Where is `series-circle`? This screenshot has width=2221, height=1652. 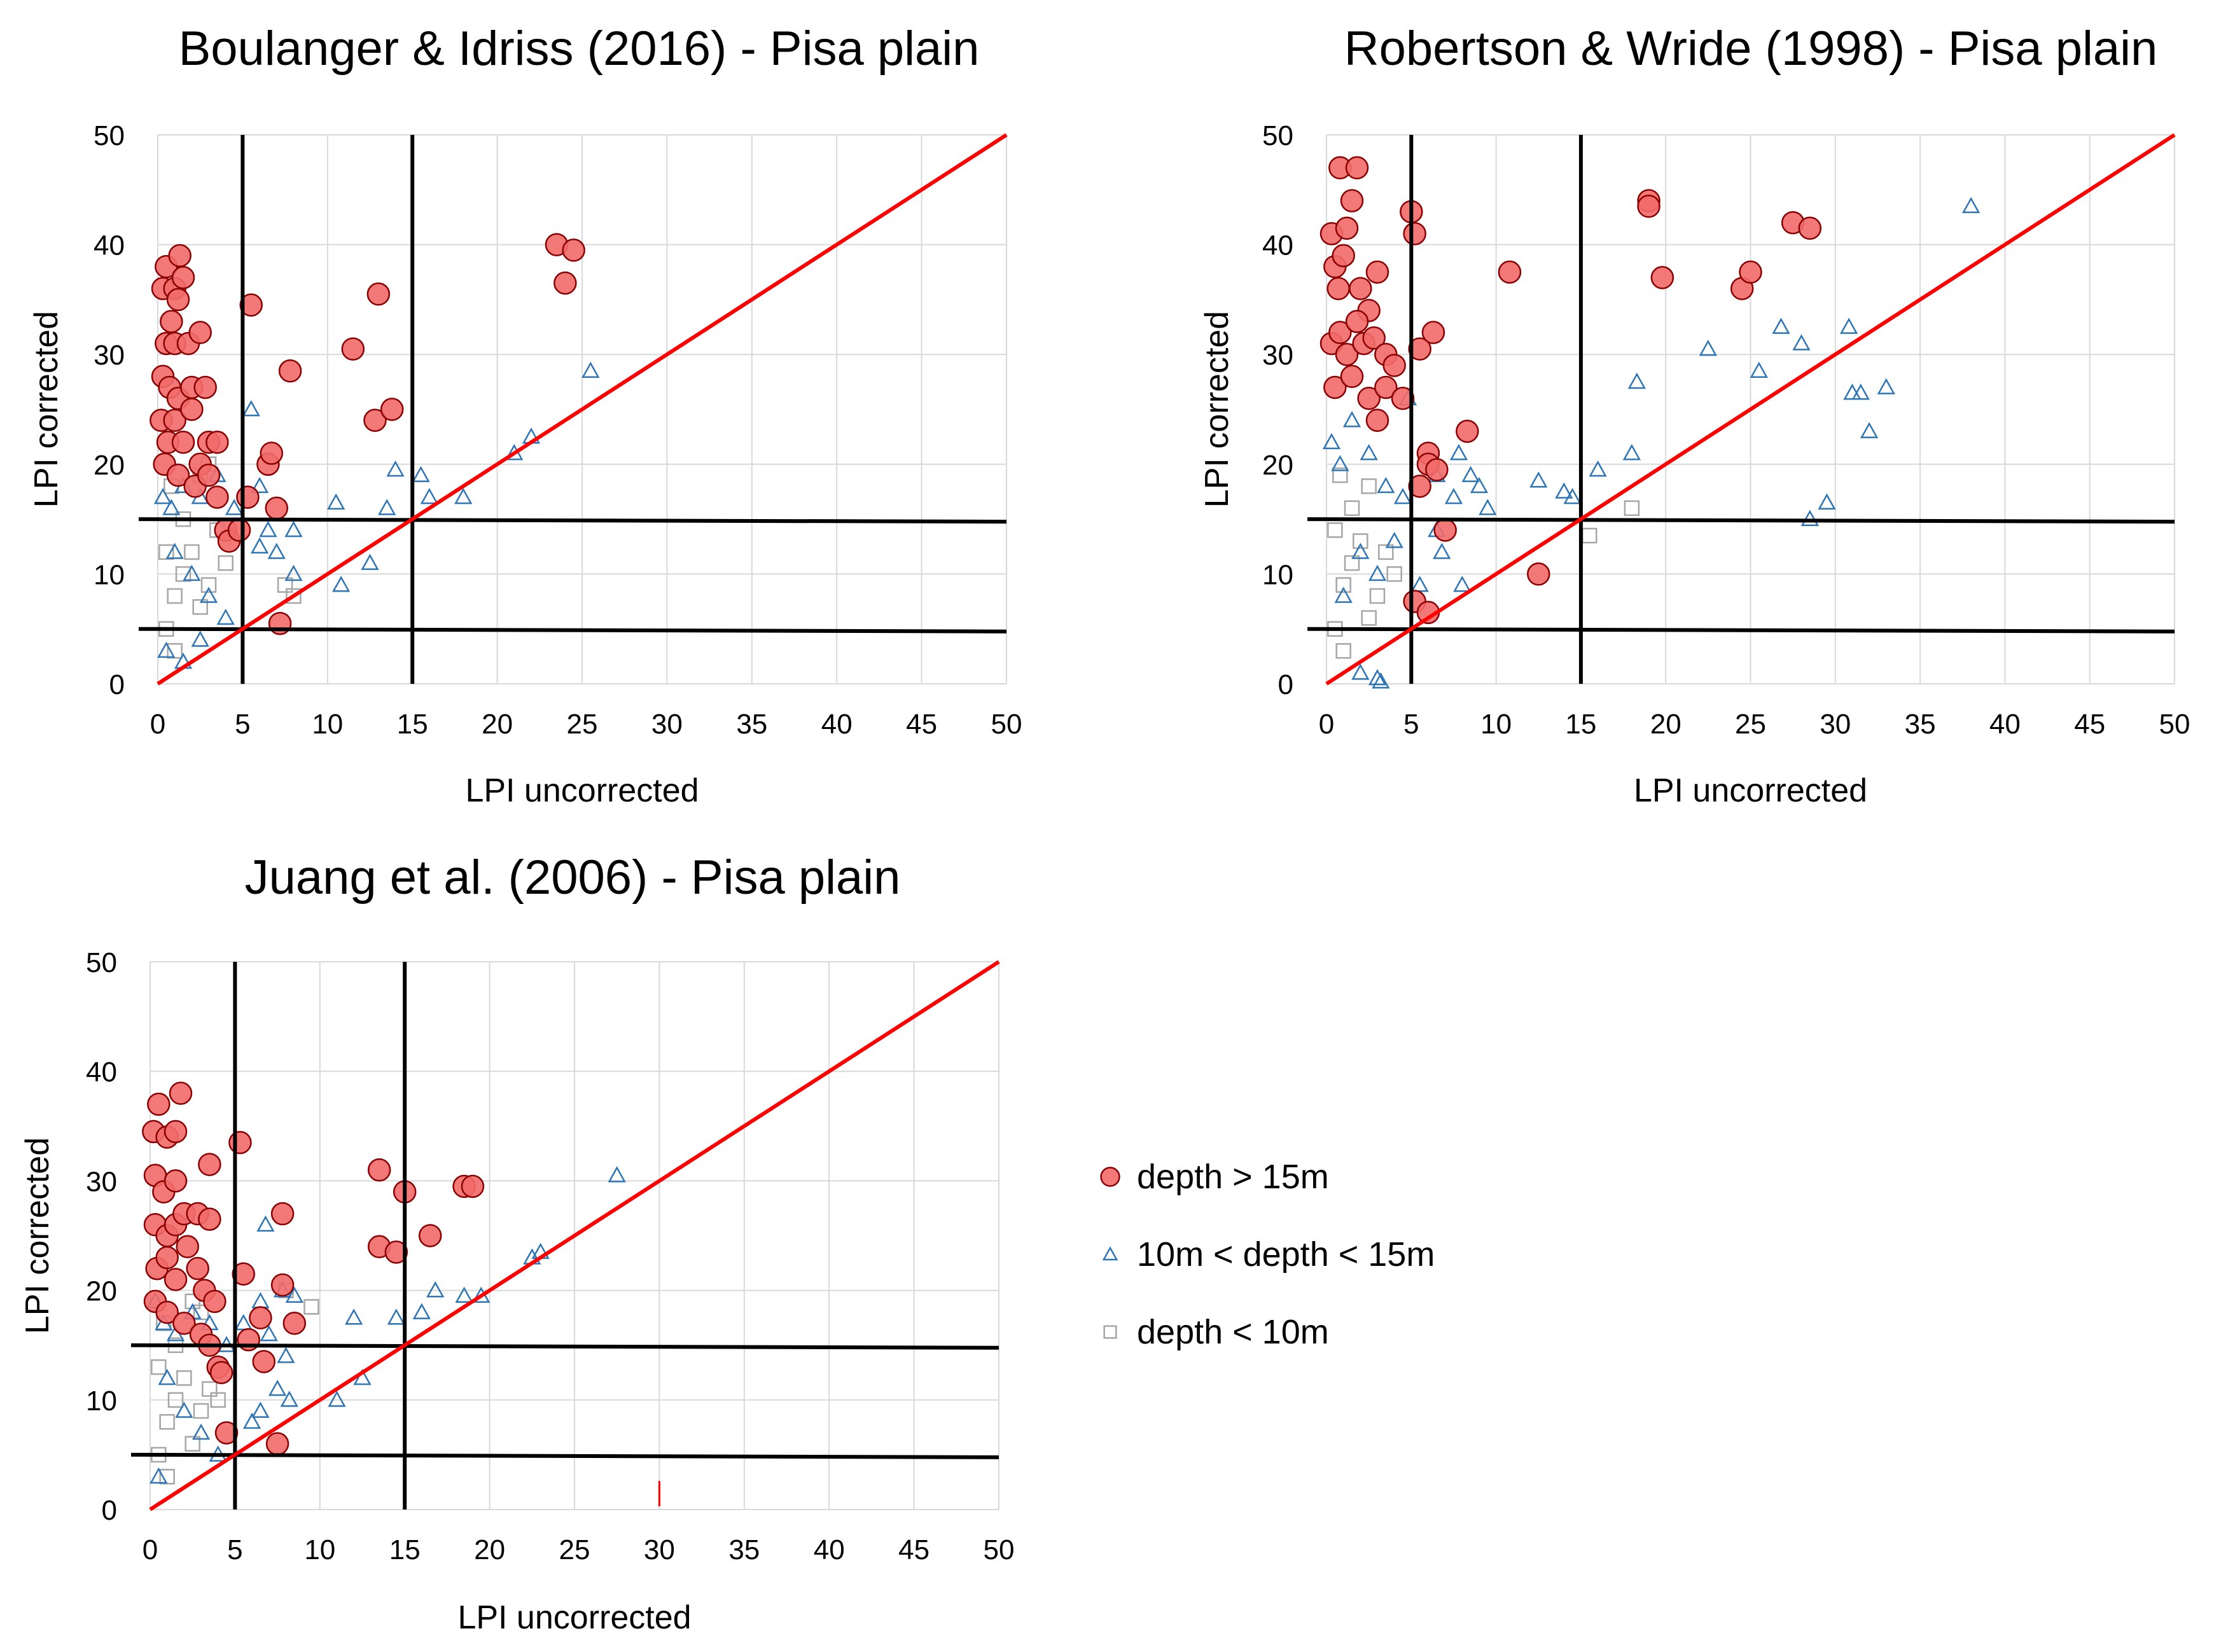
series-circle is located at coordinates (367, 434).